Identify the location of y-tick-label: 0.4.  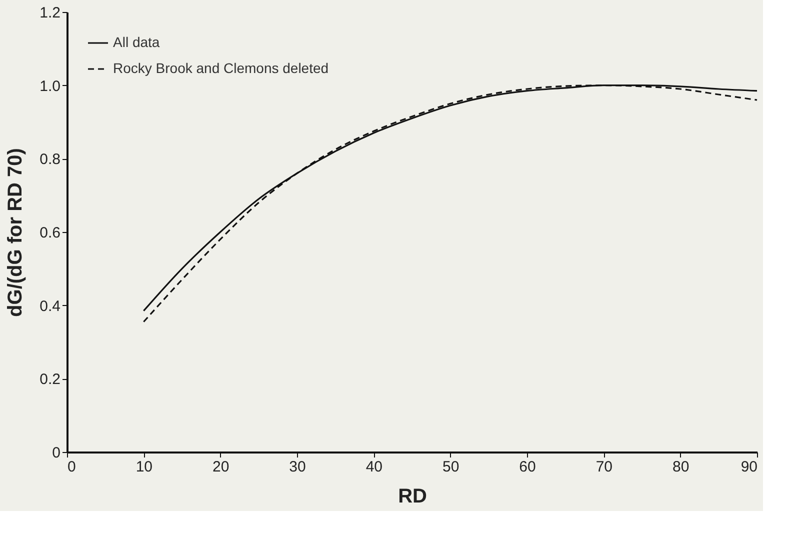
(50, 306).